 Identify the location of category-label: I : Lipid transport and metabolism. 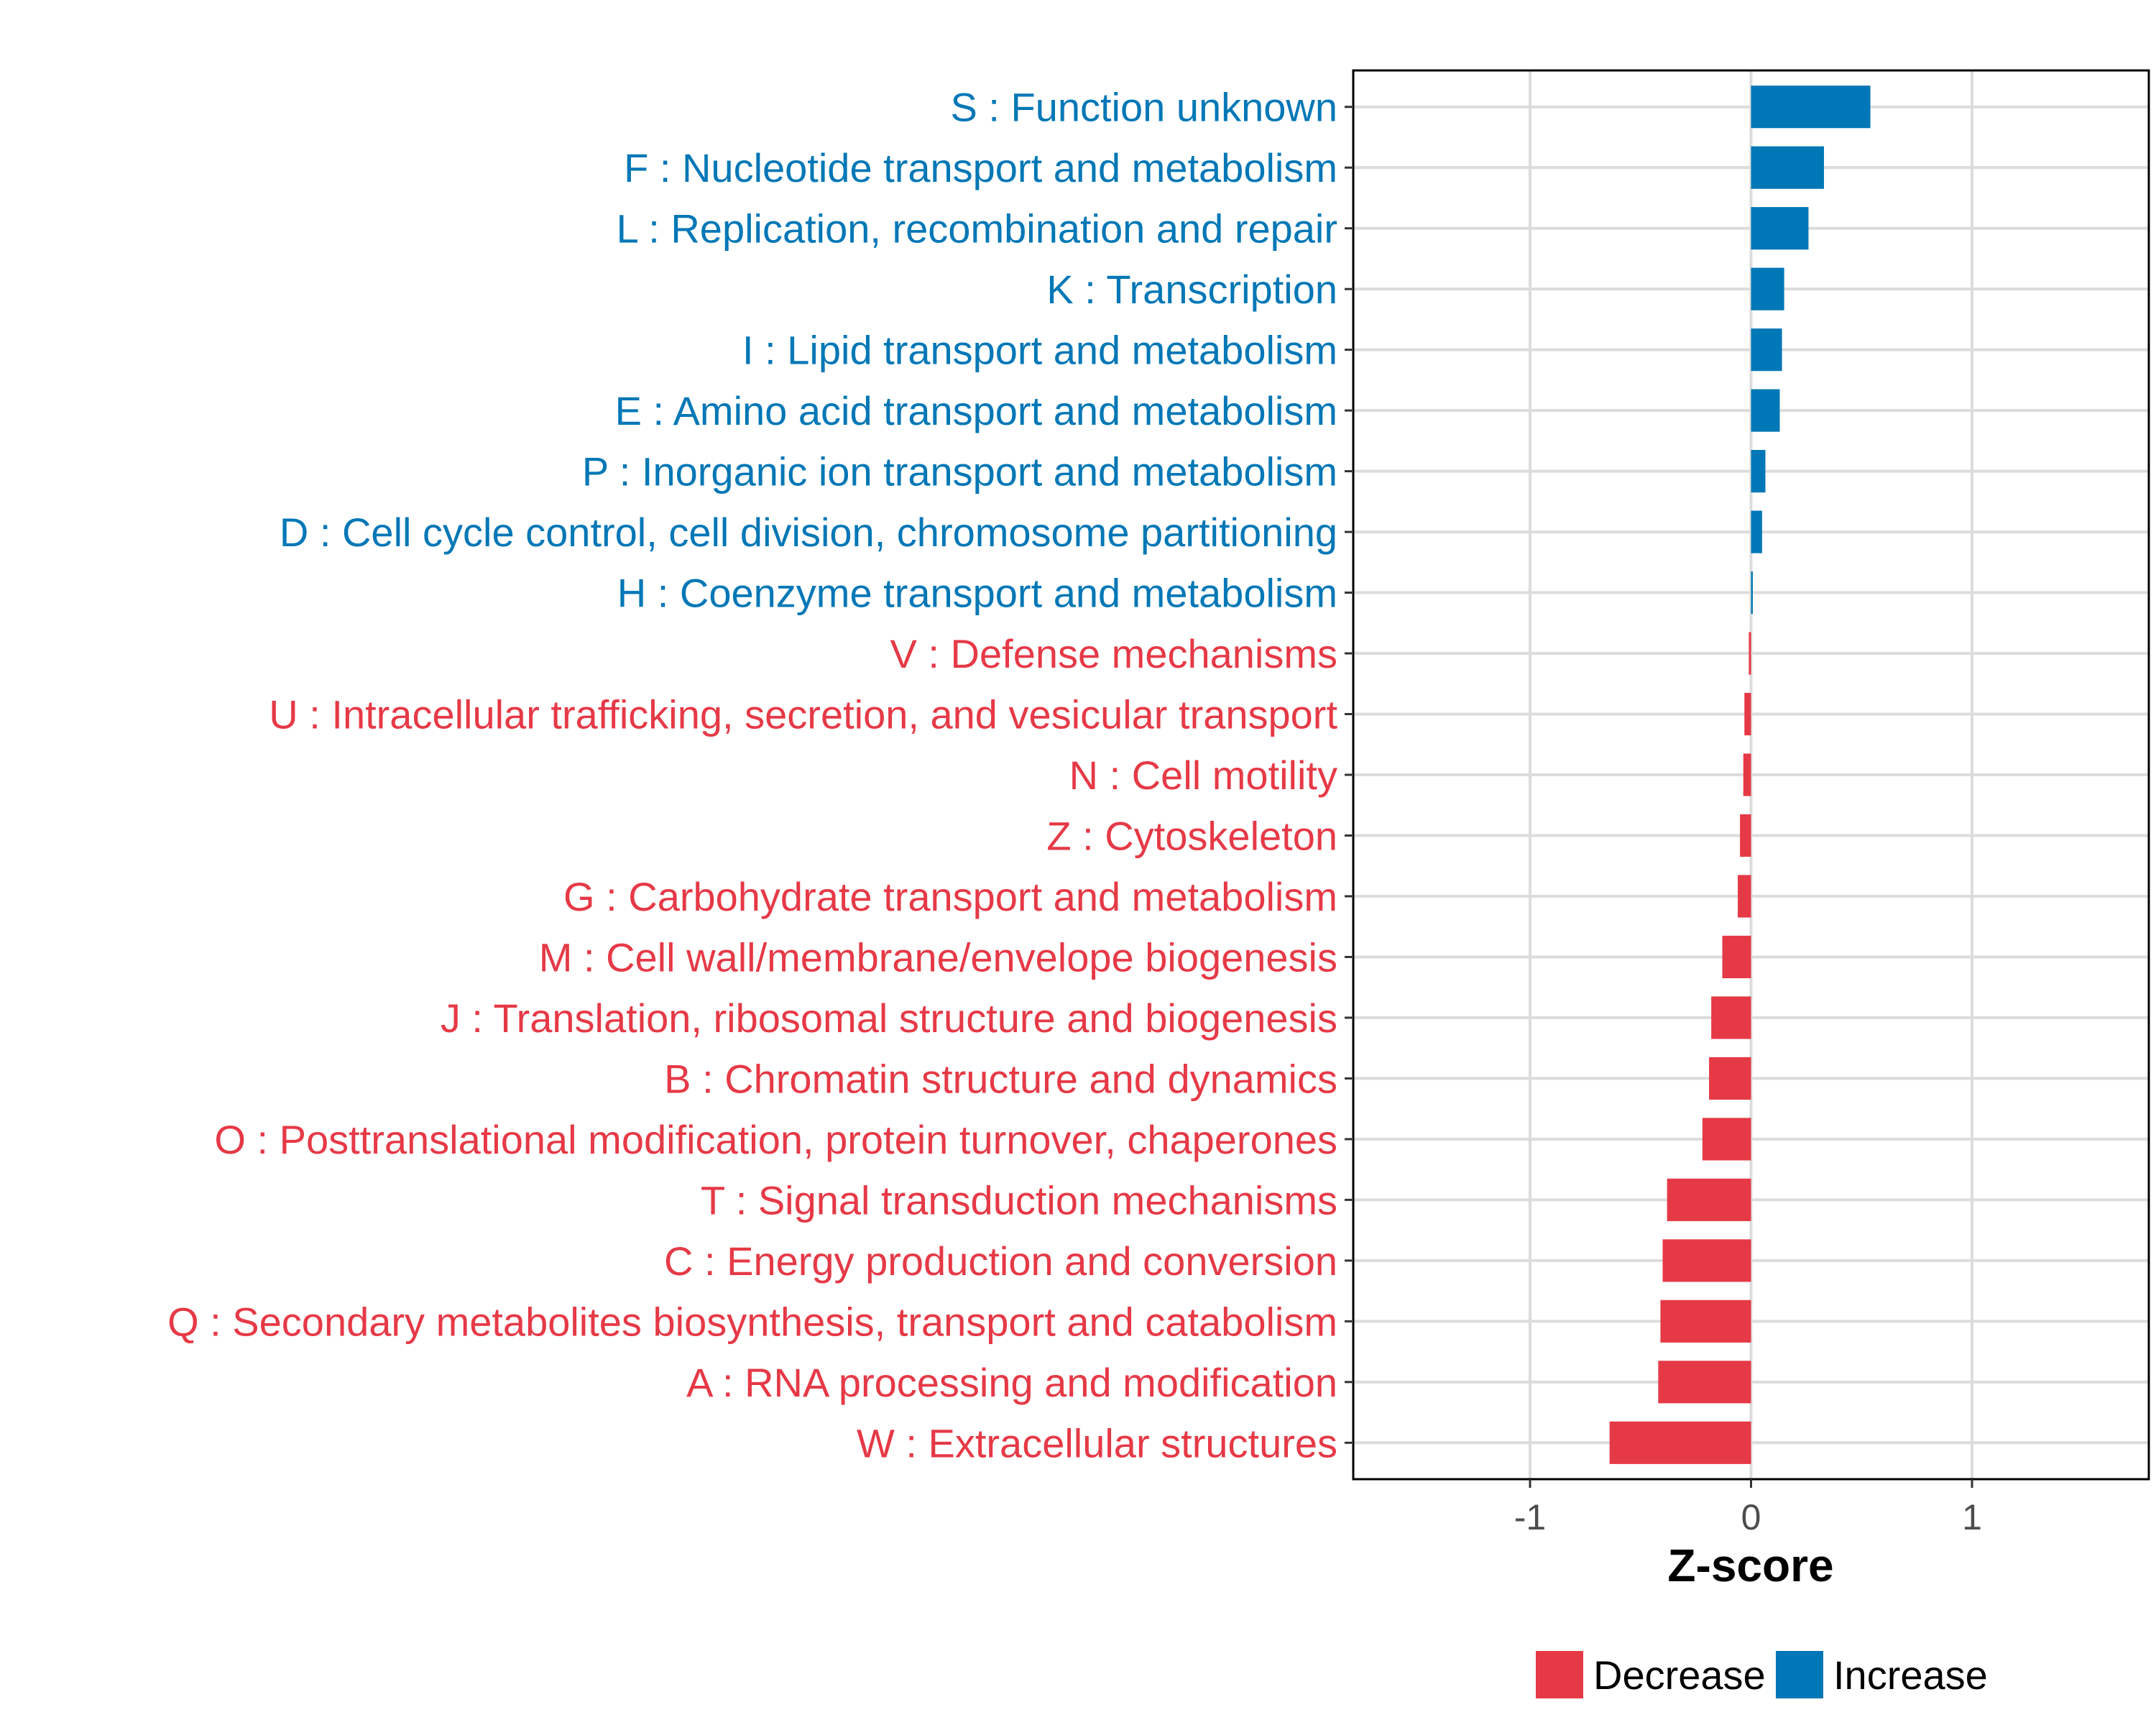
(1039, 350).